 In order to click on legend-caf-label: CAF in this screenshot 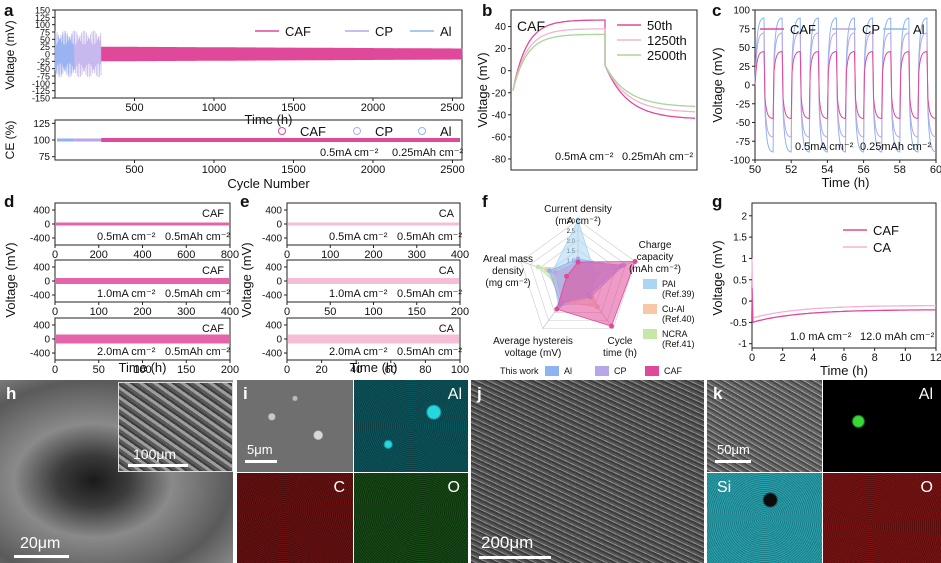, I will do `click(886, 230)`.